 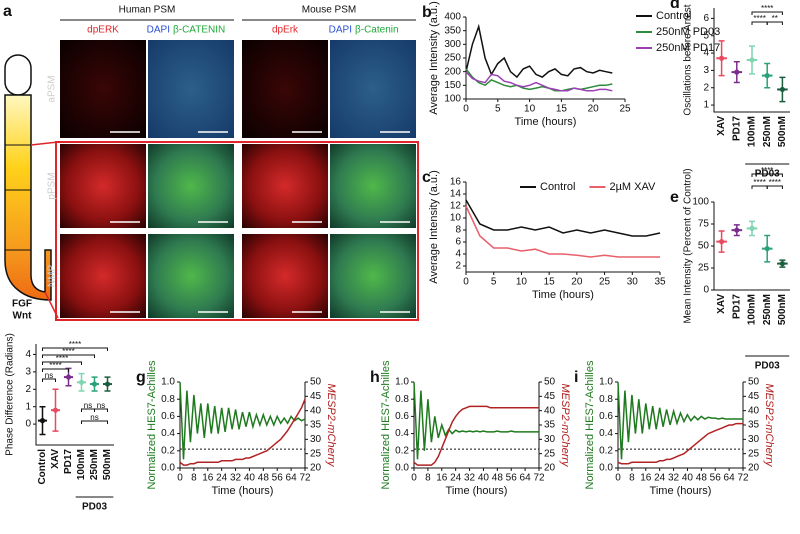 What do you see at coordinates (458, 266) in the screenshot?
I see `y-tick-label: 2` at bounding box center [458, 266].